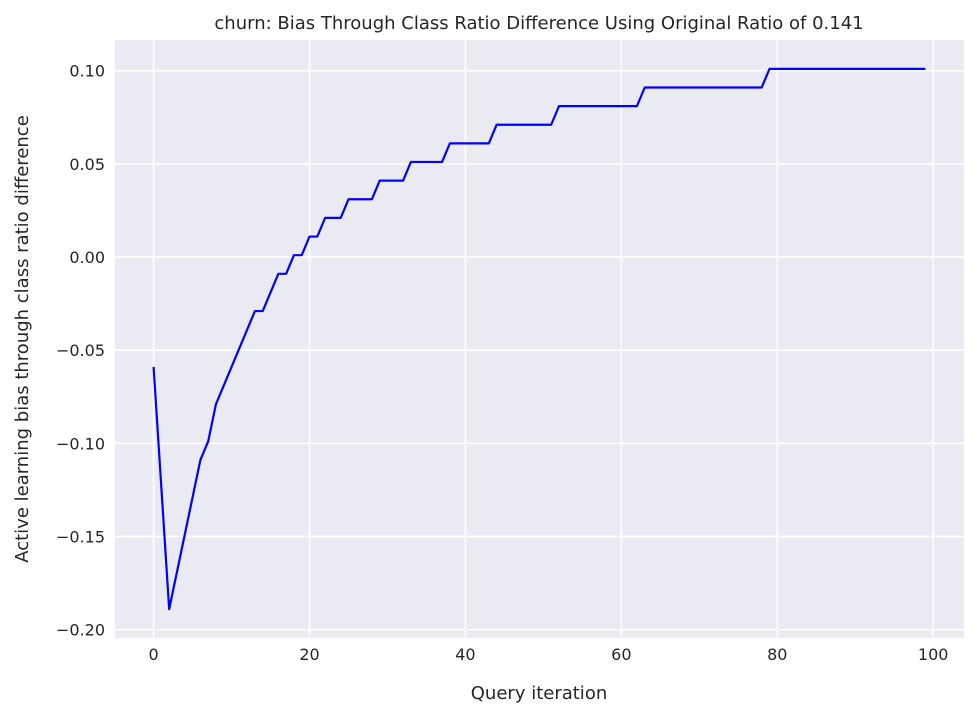  I want to click on x-tick-label: 60, so click(621, 654).